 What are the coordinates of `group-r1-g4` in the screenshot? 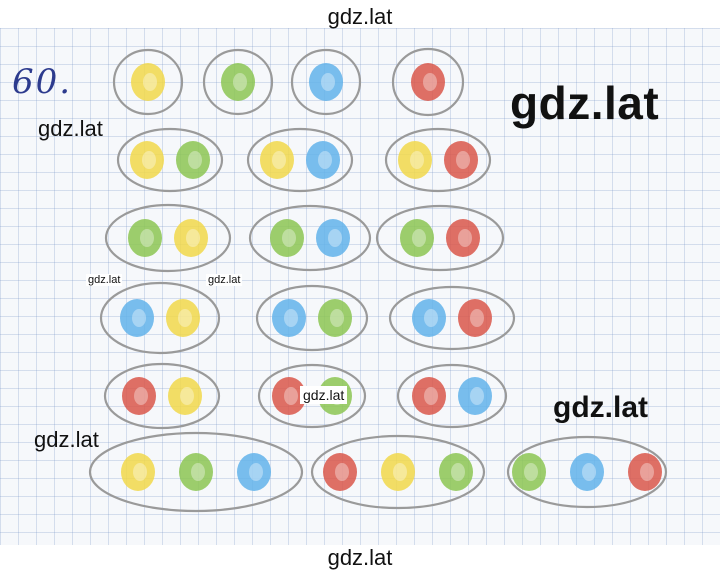 It's located at (428, 82).